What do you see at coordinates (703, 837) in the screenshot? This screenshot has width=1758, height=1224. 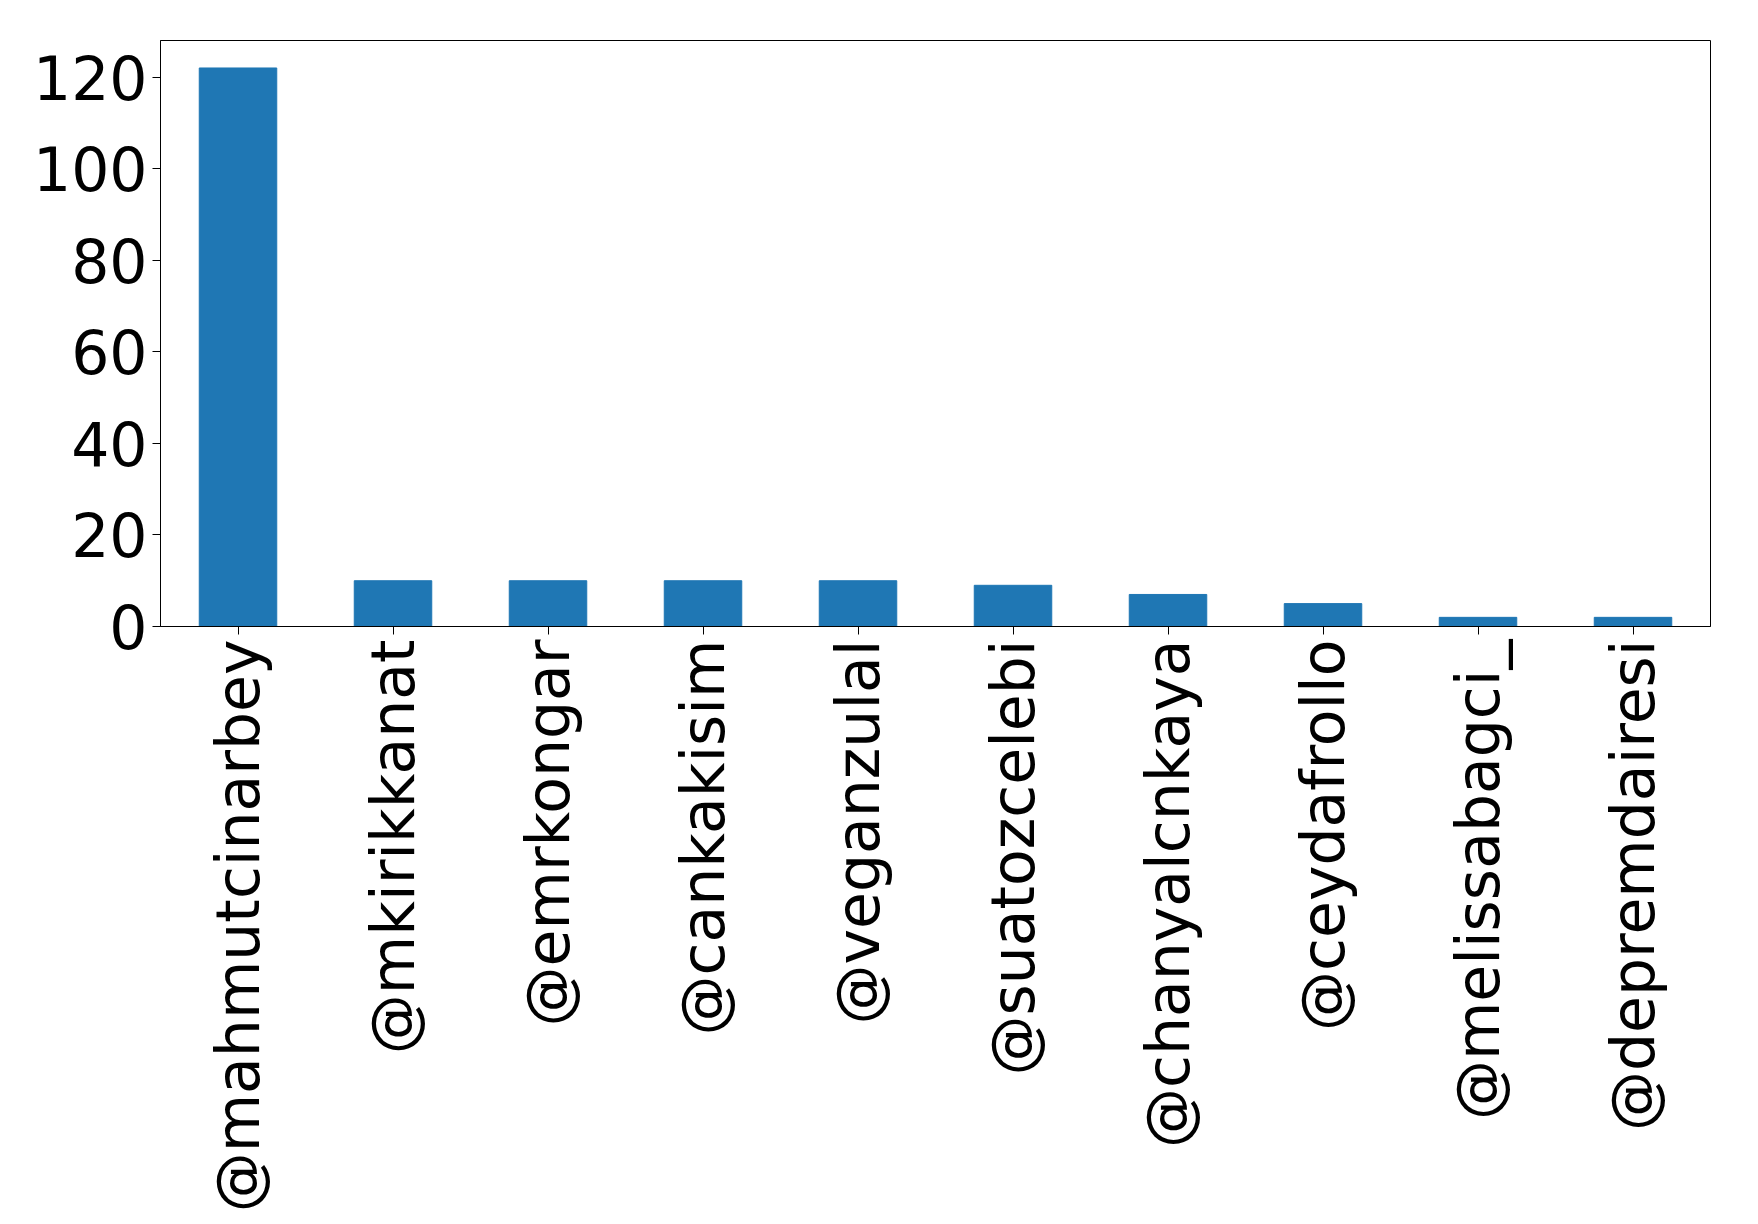 I see `x-tick-label: @cankakisim` at bounding box center [703, 837].